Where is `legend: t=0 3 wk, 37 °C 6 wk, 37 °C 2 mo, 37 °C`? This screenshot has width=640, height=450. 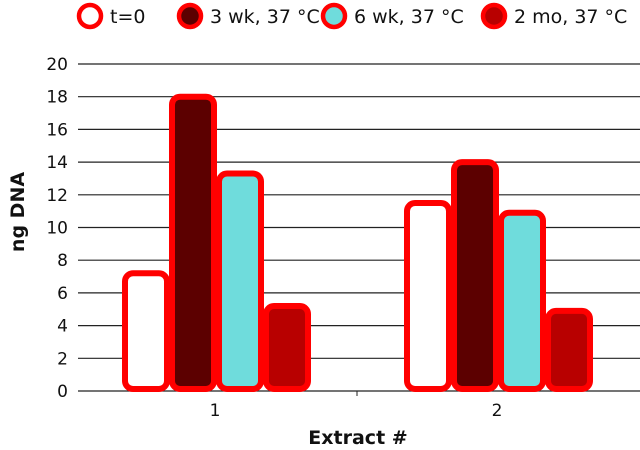 legend: t=0 3 wk, 37 °C 6 wk, 37 °C 2 mo, 37 °C is located at coordinates (351, 16).